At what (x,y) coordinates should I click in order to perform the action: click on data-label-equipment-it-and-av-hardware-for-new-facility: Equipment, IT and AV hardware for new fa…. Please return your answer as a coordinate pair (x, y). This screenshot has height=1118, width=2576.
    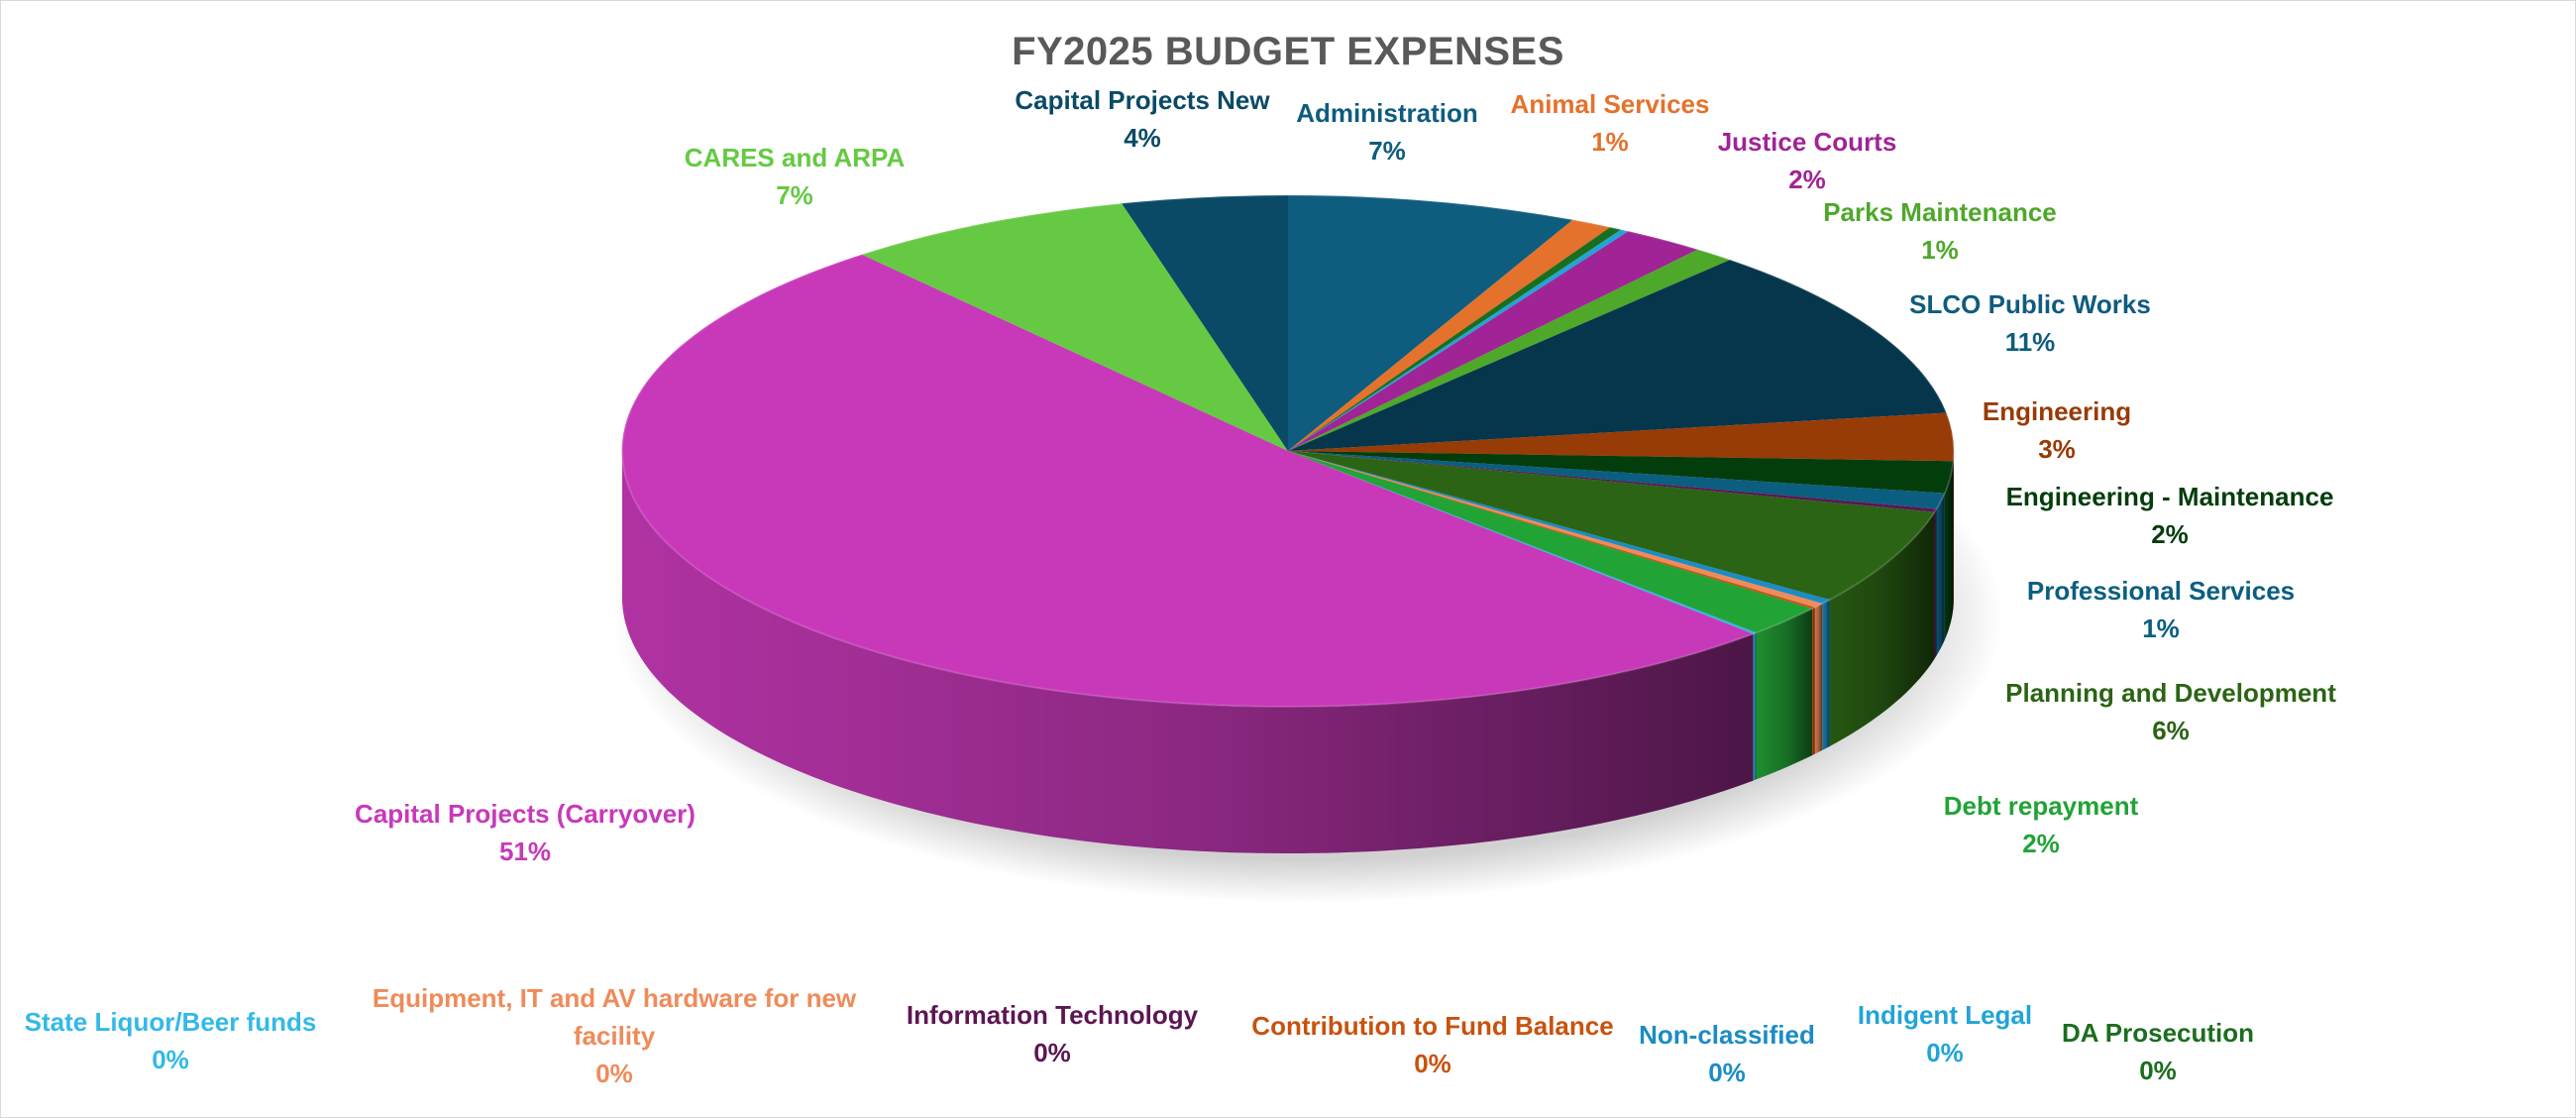
    Looking at the image, I should click on (614, 1035).